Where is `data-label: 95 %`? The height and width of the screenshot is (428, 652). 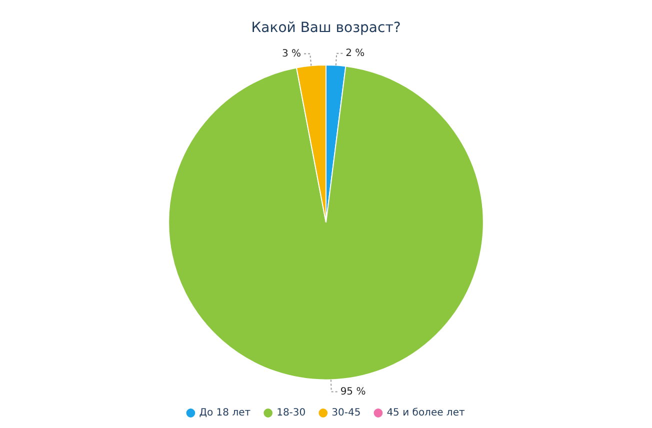 data-label: 95 % is located at coordinates (353, 392).